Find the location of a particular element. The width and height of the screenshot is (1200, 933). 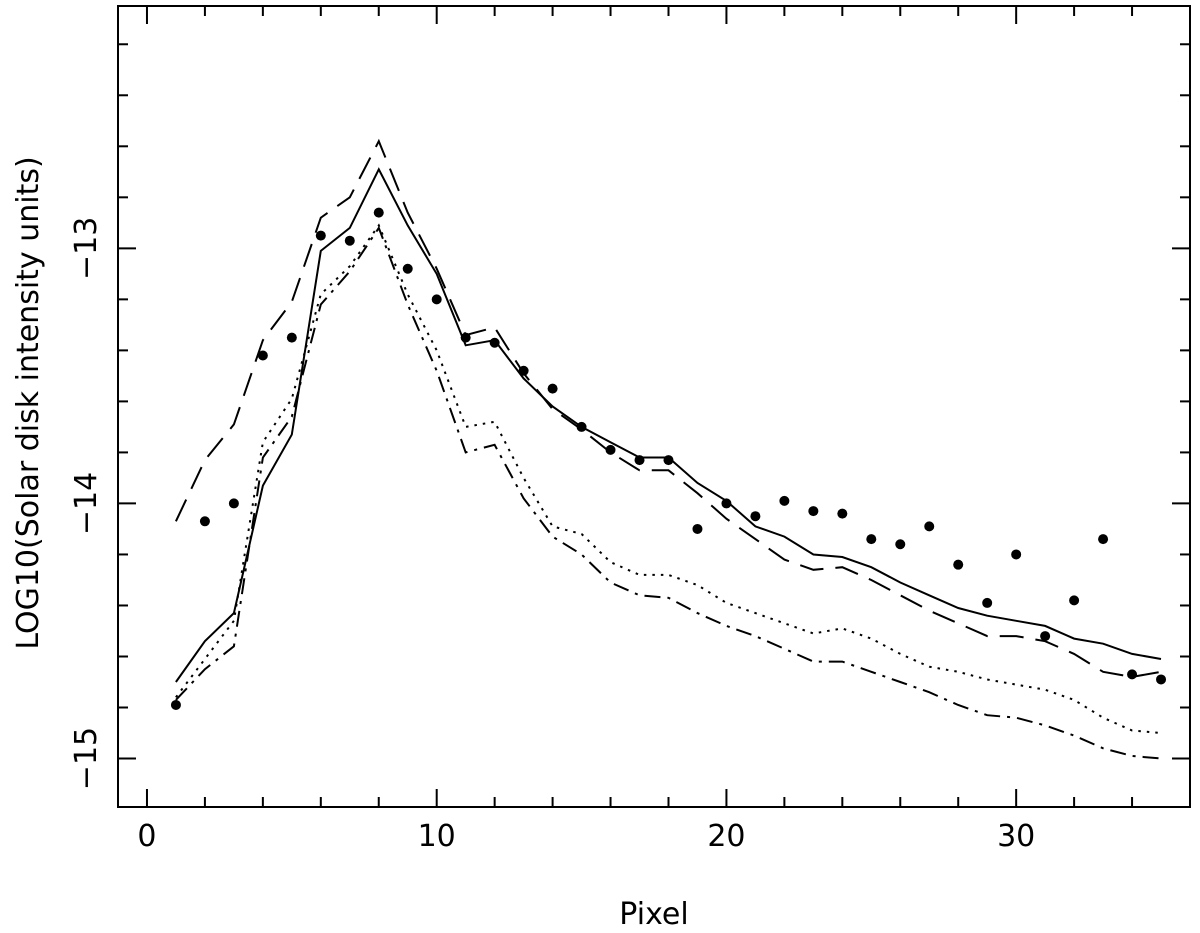

y-tick-label: −13 is located at coordinates (86, 248).